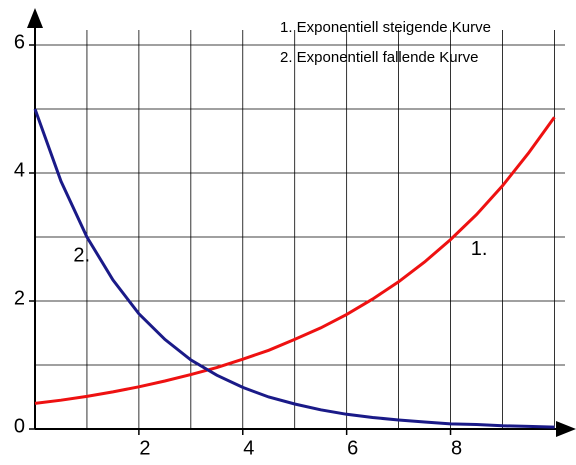 Image resolution: width=576 pixels, height=465 pixels. What do you see at coordinates (19, 298) in the screenshot?
I see `y-tick-label: 2` at bounding box center [19, 298].